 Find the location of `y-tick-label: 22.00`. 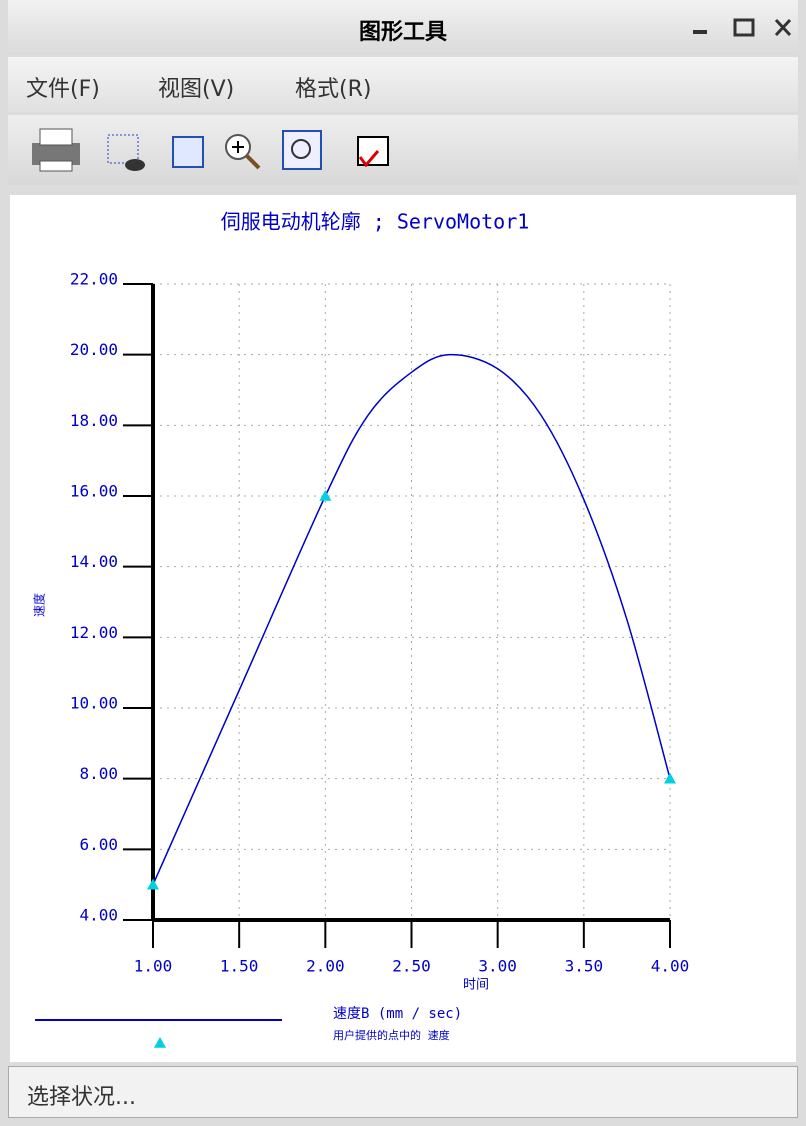

y-tick-label: 22.00 is located at coordinates (94, 279).